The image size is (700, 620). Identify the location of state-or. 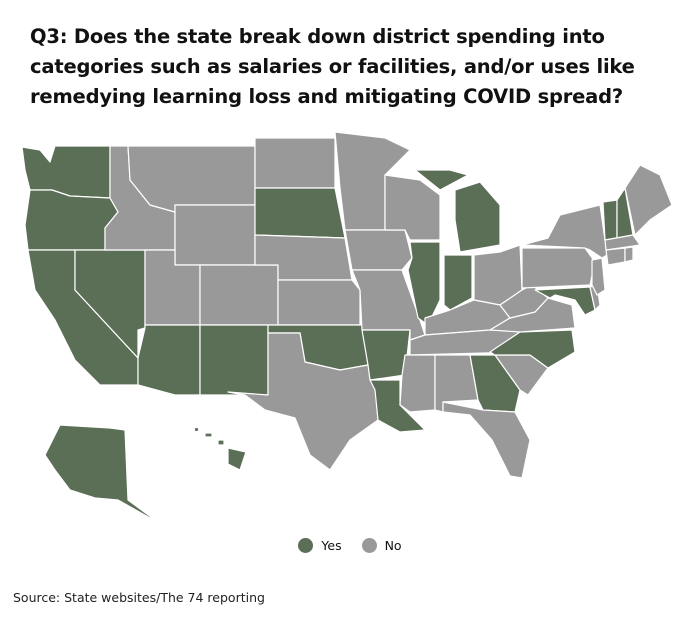
(71, 220).